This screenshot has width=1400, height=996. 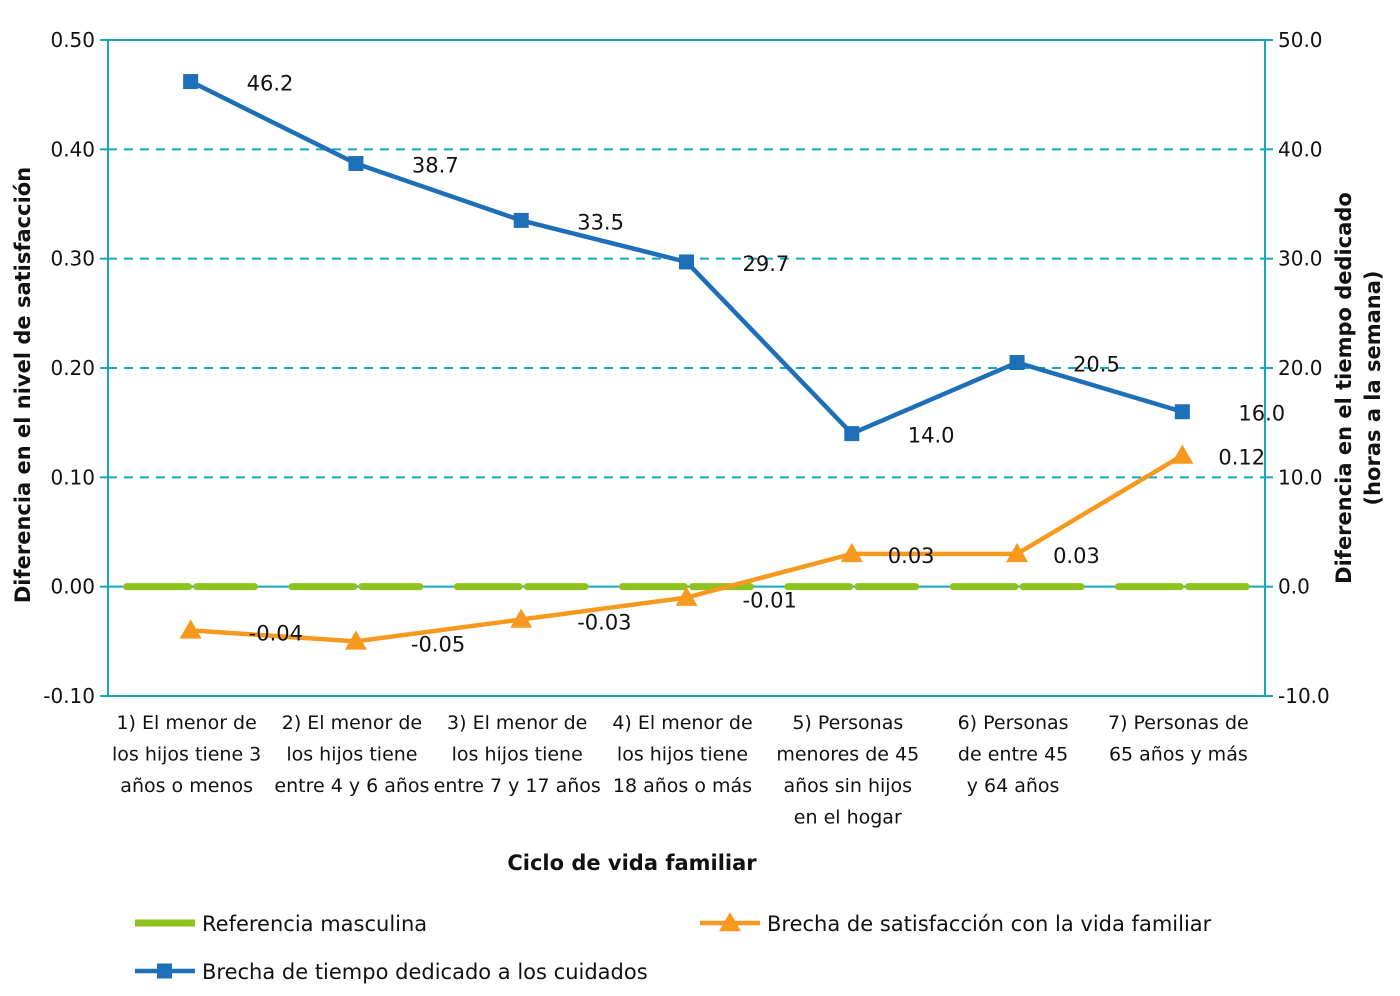 I want to click on category-label: menores de 45, so click(x=847, y=755).